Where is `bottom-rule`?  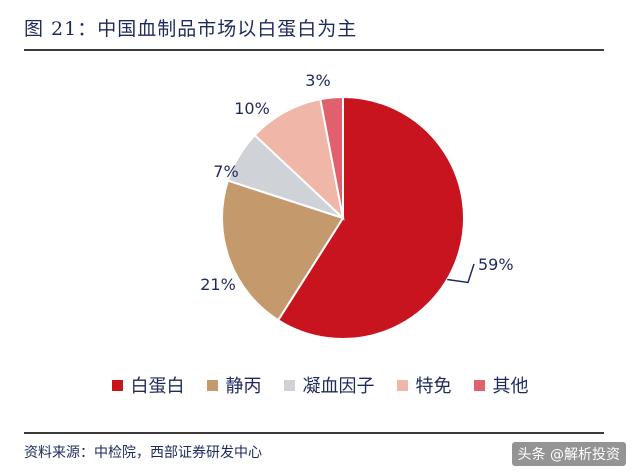
bottom-rule is located at coordinates (314, 433).